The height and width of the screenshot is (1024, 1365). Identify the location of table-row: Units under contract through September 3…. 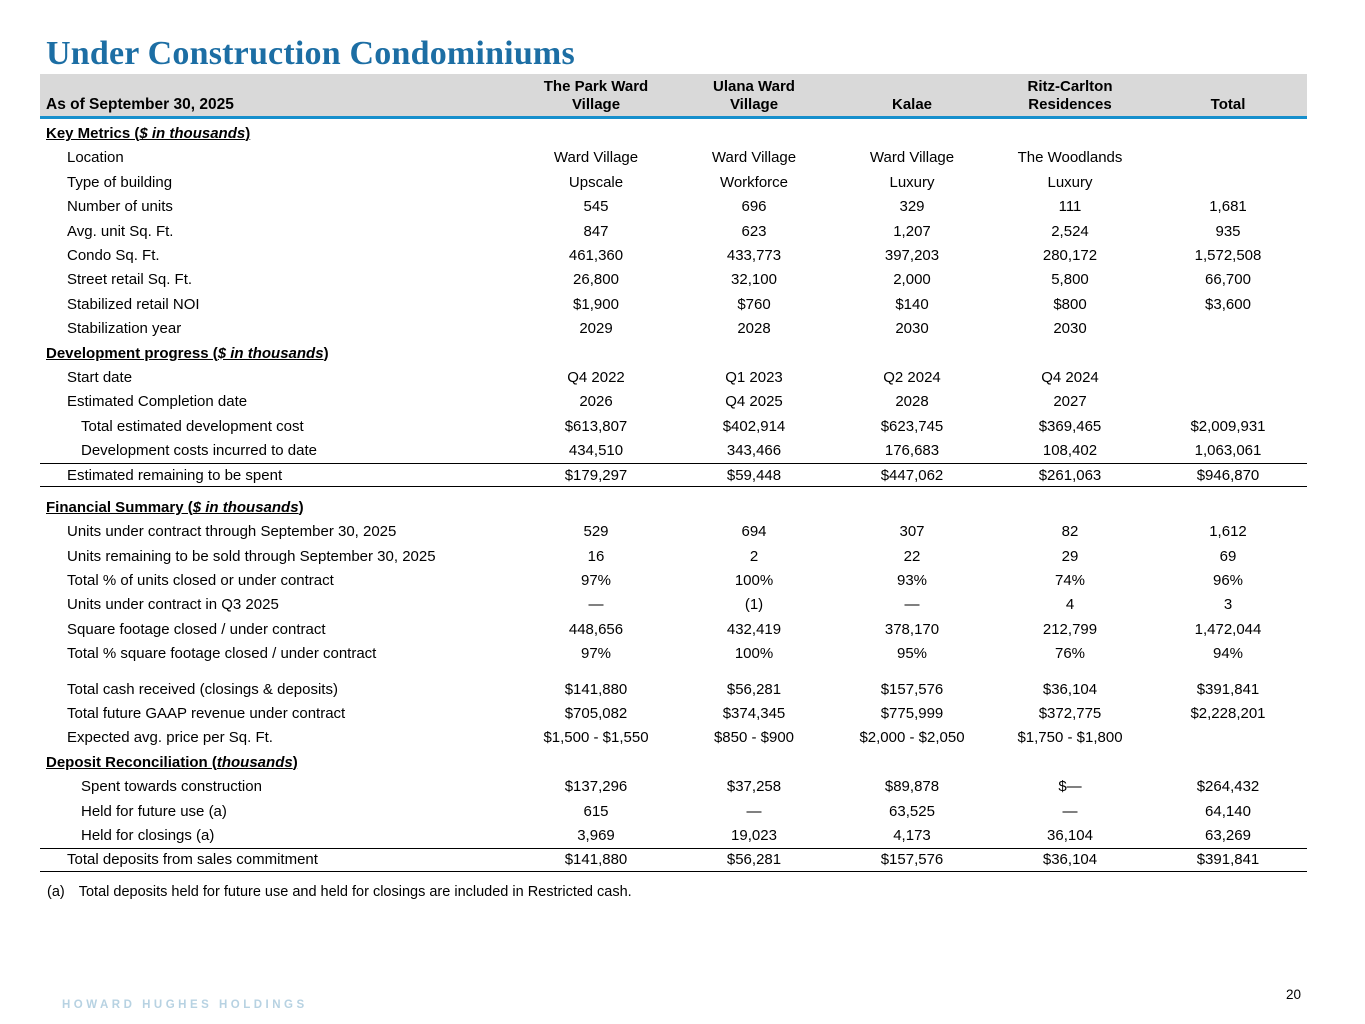
(673, 532).